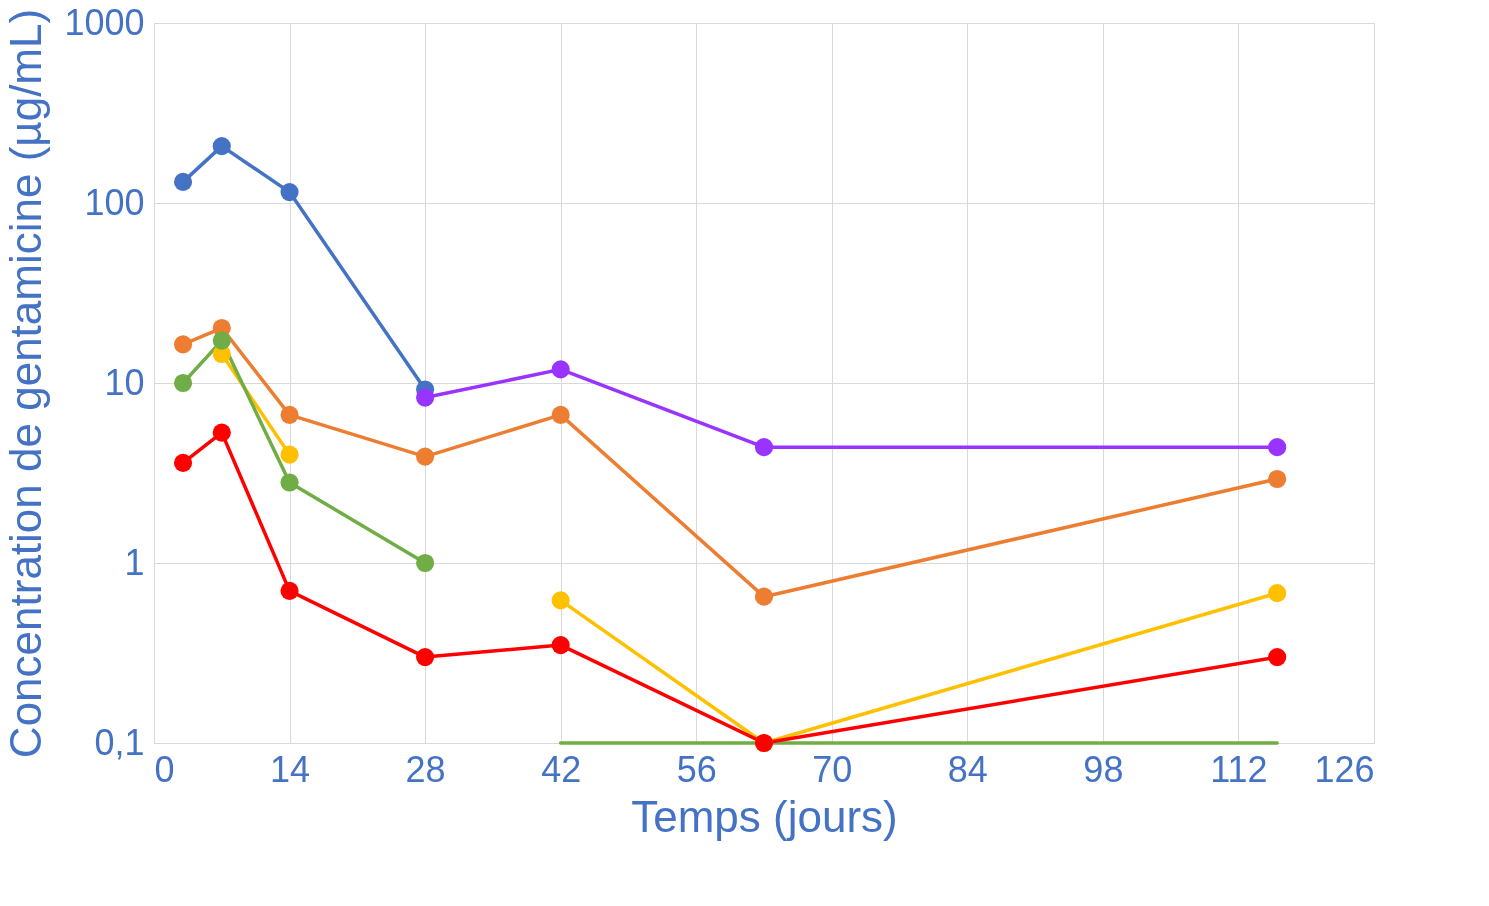  What do you see at coordinates (967, 769) in the screenshot?
I see `x-tick-label: 84` at bounding box center [967, 769].